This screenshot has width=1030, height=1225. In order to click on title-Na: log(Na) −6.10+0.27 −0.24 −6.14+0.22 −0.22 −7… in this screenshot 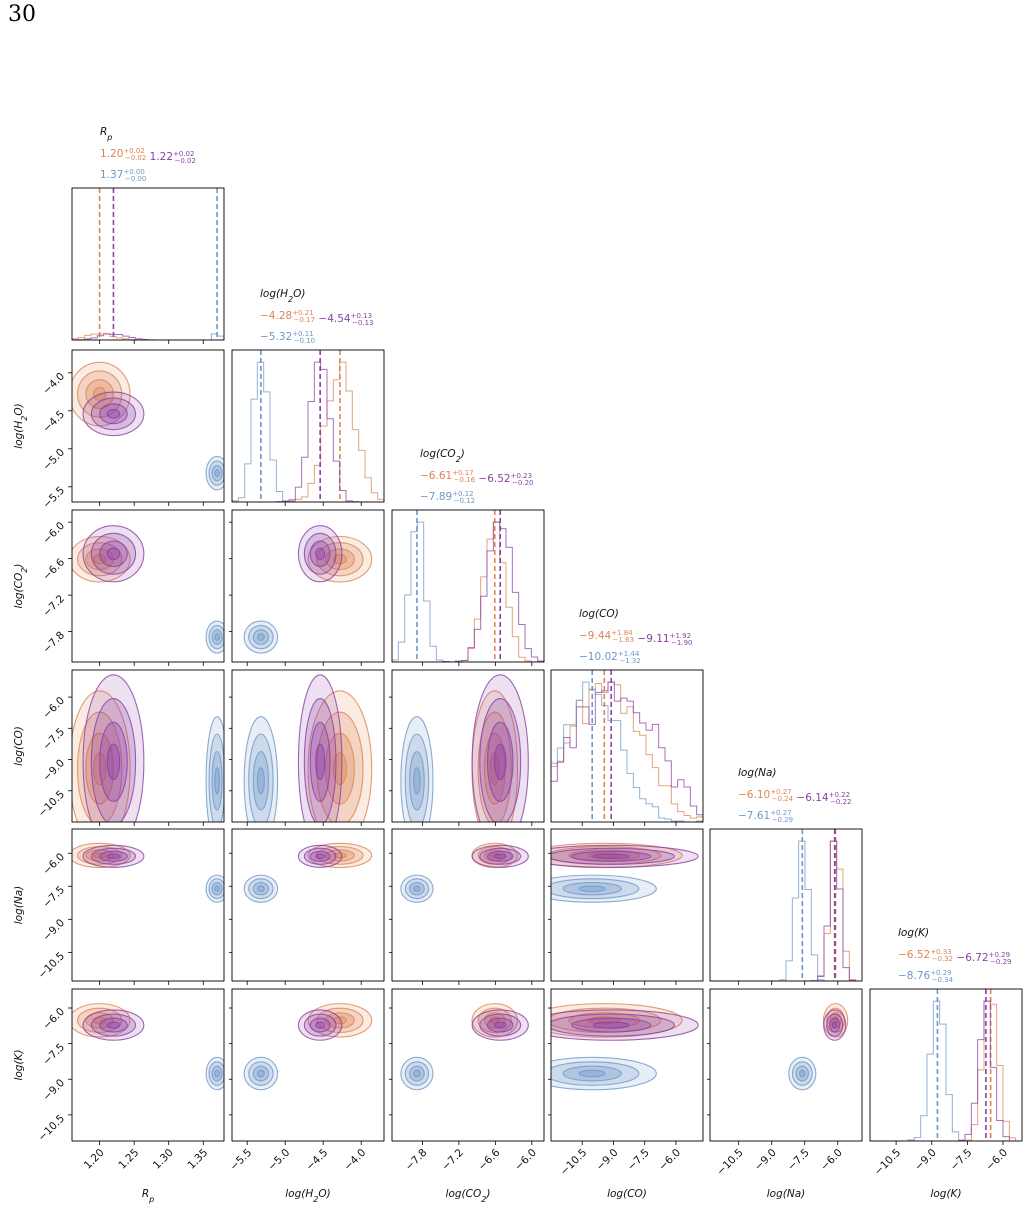, I will do `click(795, 795)`.